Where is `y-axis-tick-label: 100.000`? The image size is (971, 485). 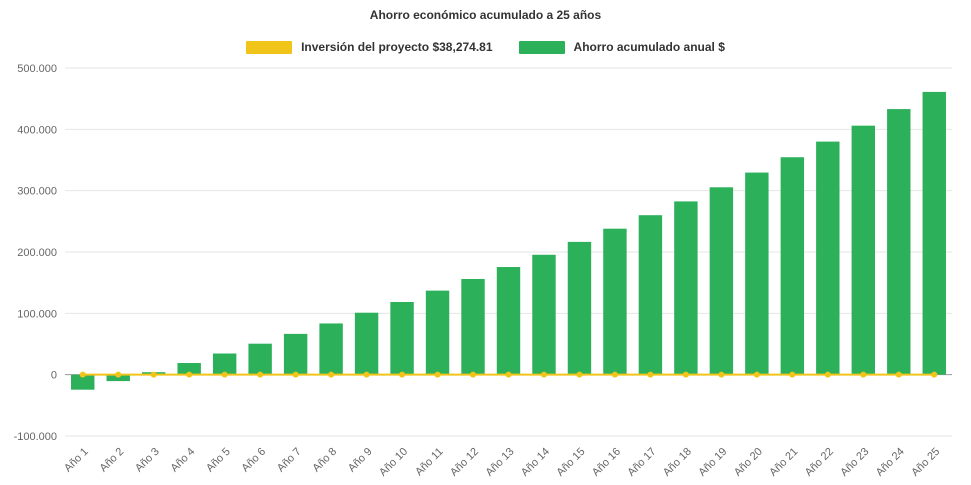
y-axis-tick-label: 100.000 is located at coordinates (37, 314).